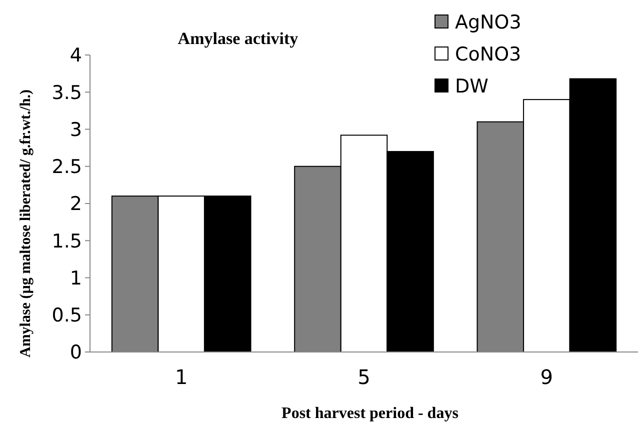  I want to click on x-tick-label: 1, so click(181, 377).